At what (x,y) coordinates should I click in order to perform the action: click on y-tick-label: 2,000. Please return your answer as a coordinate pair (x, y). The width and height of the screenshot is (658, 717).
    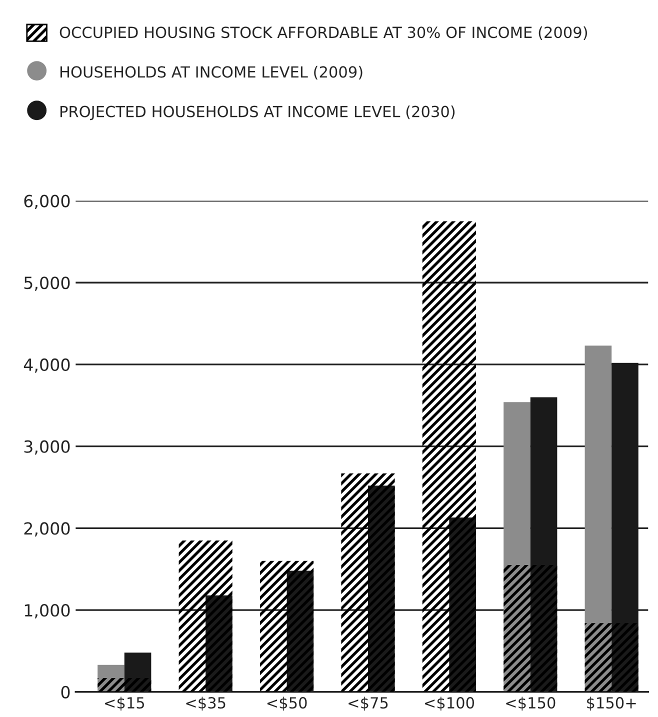
    Looking at the image, I should click on (47, 529).